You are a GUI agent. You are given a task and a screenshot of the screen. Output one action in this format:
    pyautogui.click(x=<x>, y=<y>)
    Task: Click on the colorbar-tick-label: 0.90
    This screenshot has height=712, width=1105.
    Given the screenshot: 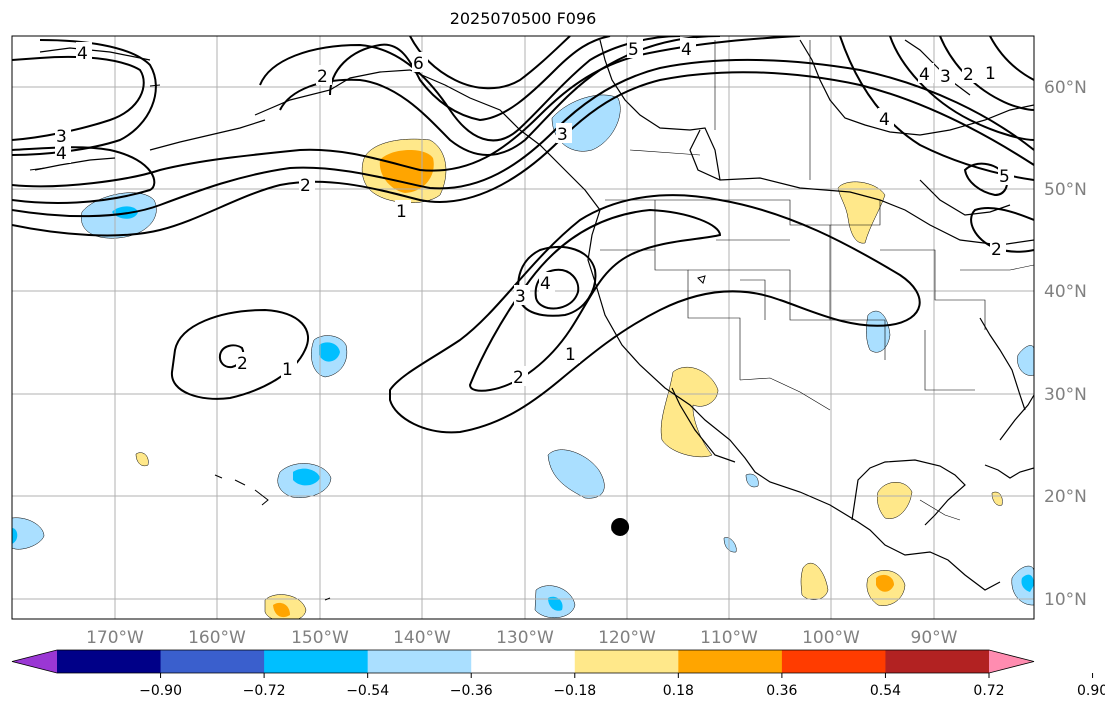 What is the action you would take?
    pyautogui.click(x=1091, y=691)
    